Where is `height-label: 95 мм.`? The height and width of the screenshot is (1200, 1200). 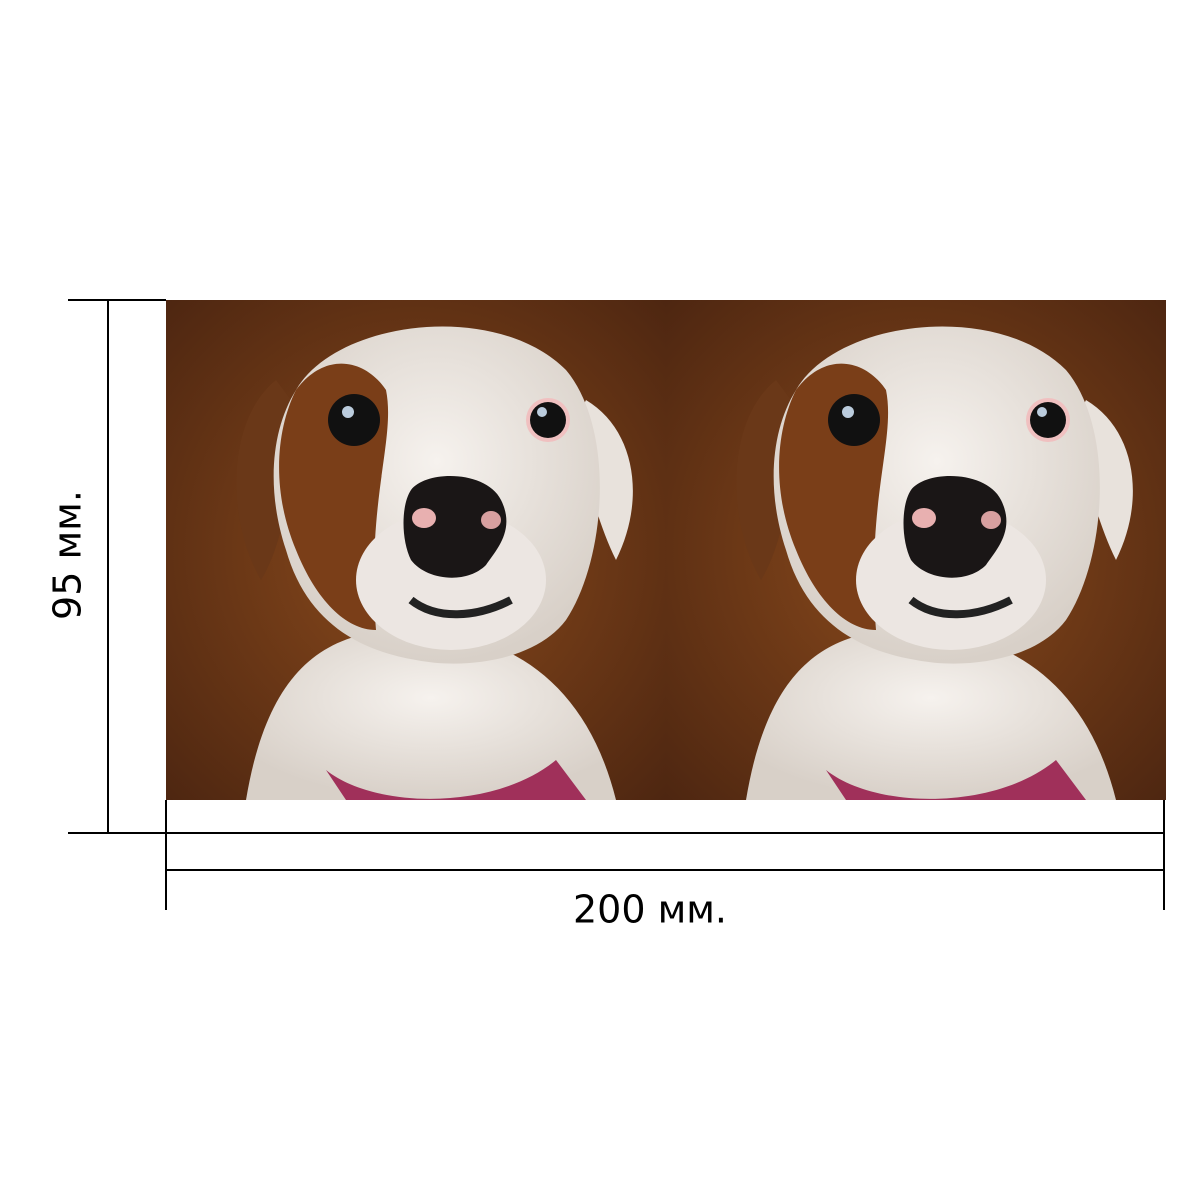
height-label: 95 мм. is located at coordinates (68, 555).